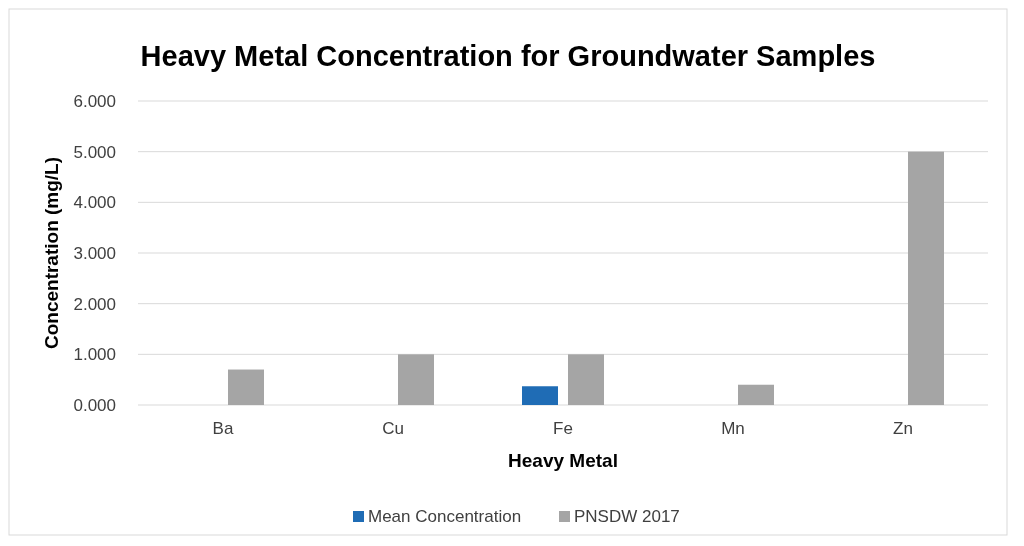  Describe the element at coordinates (903, 428) in the screenshot. I see `x-tick-label: Zn` at that location.